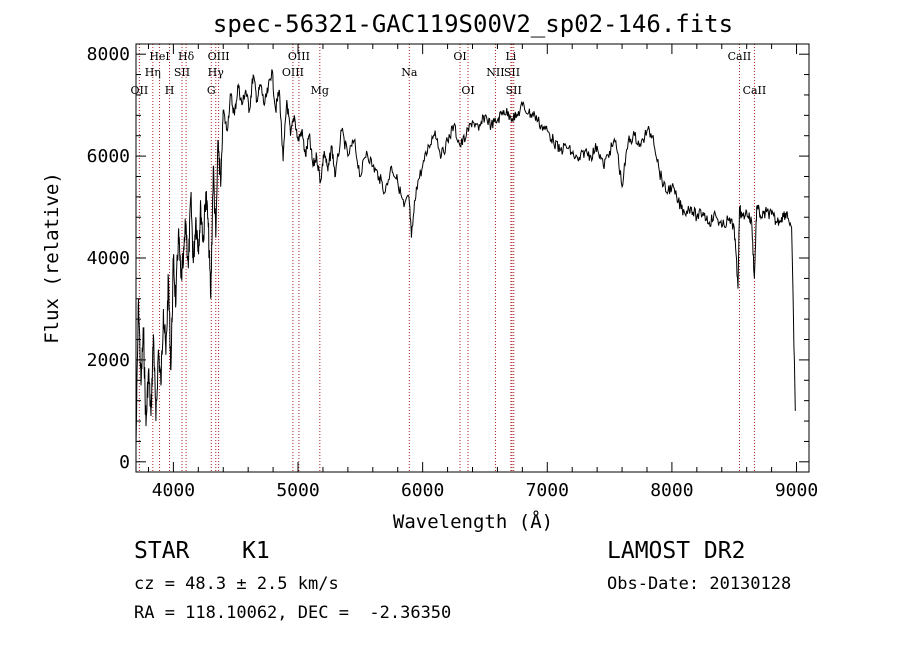  I want to click on x-tick-label: 4000, so click(173, 490).